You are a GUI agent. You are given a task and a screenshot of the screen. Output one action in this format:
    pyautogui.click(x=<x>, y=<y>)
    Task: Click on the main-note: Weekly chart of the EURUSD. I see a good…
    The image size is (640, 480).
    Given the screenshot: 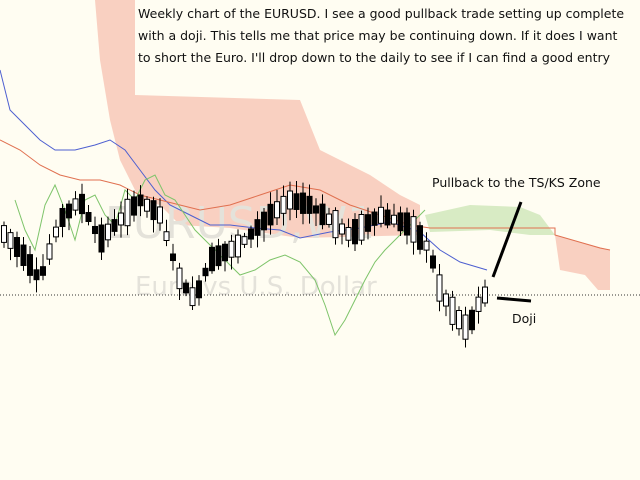 What is the action you would take?
    pyautogui.click(x=381, y=35)
    